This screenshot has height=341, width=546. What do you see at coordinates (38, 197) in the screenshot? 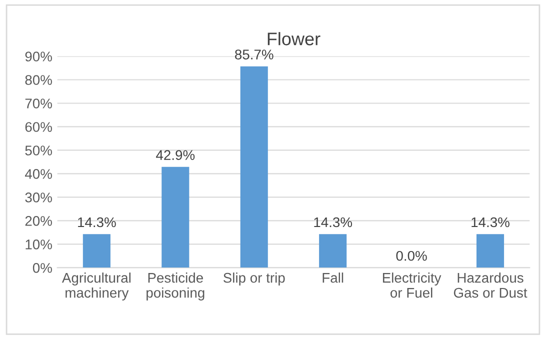
I see `y-tick-label: 30%` at bounding box center [38, 197].